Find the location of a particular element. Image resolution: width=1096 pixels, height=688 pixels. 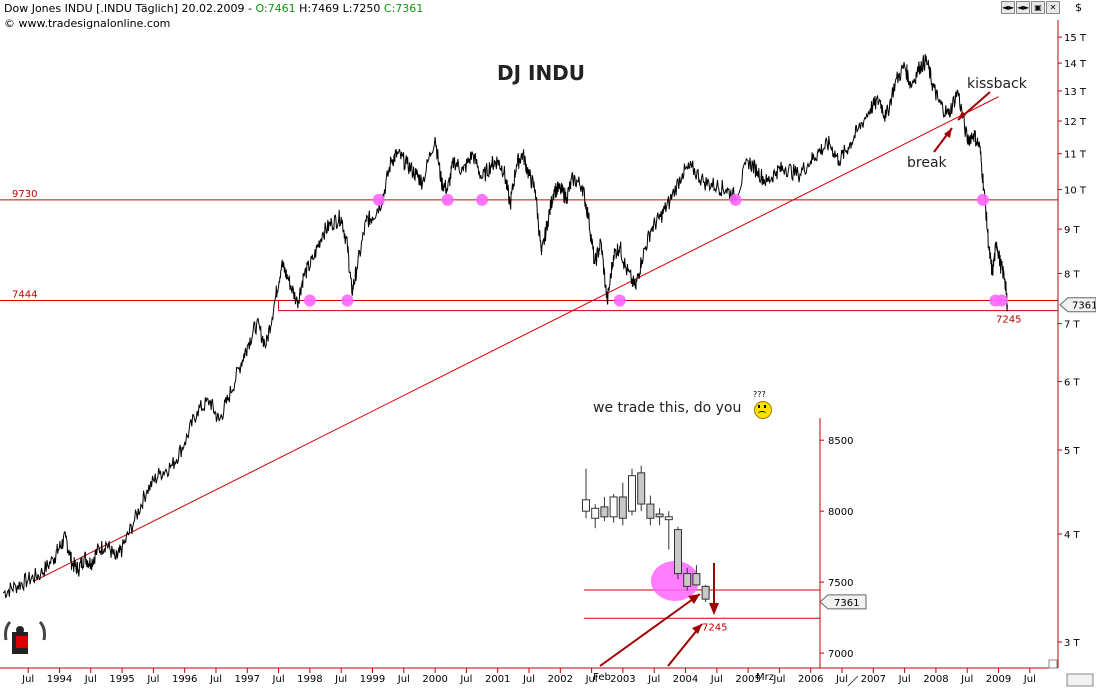

high-low-value: H:7469 L:7250 is located at coordinates (340, 8).